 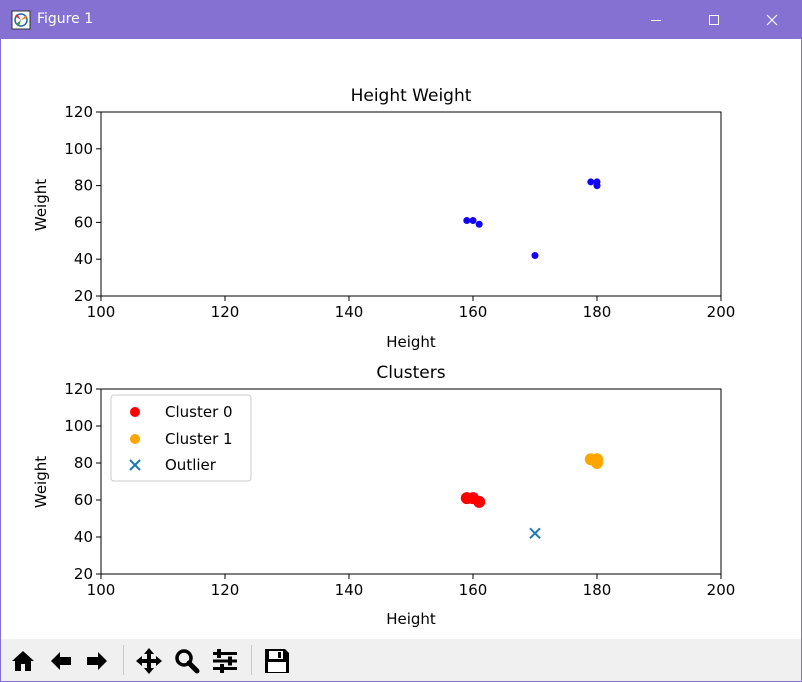 I want to click on legend-marker-outlier, so click(x=135, y=465).